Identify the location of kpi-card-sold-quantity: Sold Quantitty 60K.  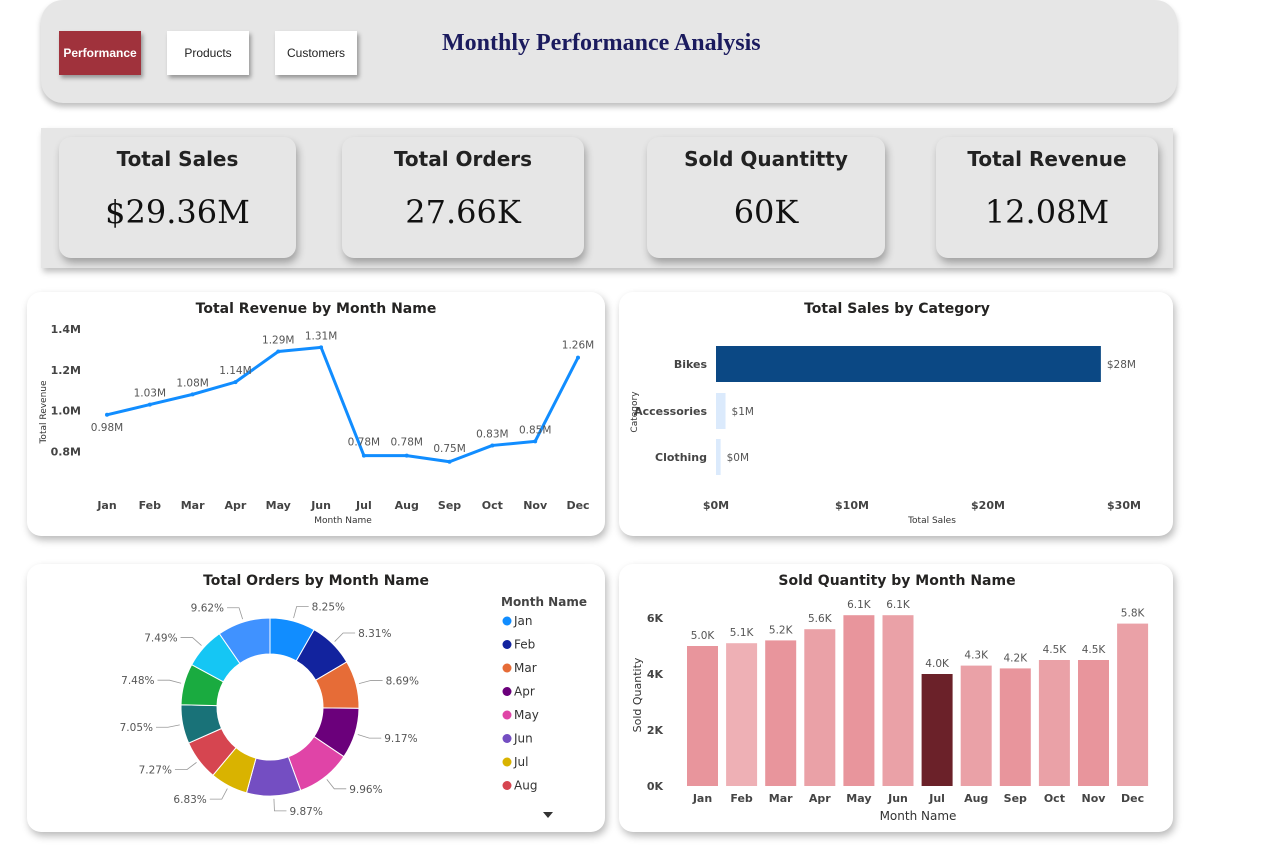
(766, 197).